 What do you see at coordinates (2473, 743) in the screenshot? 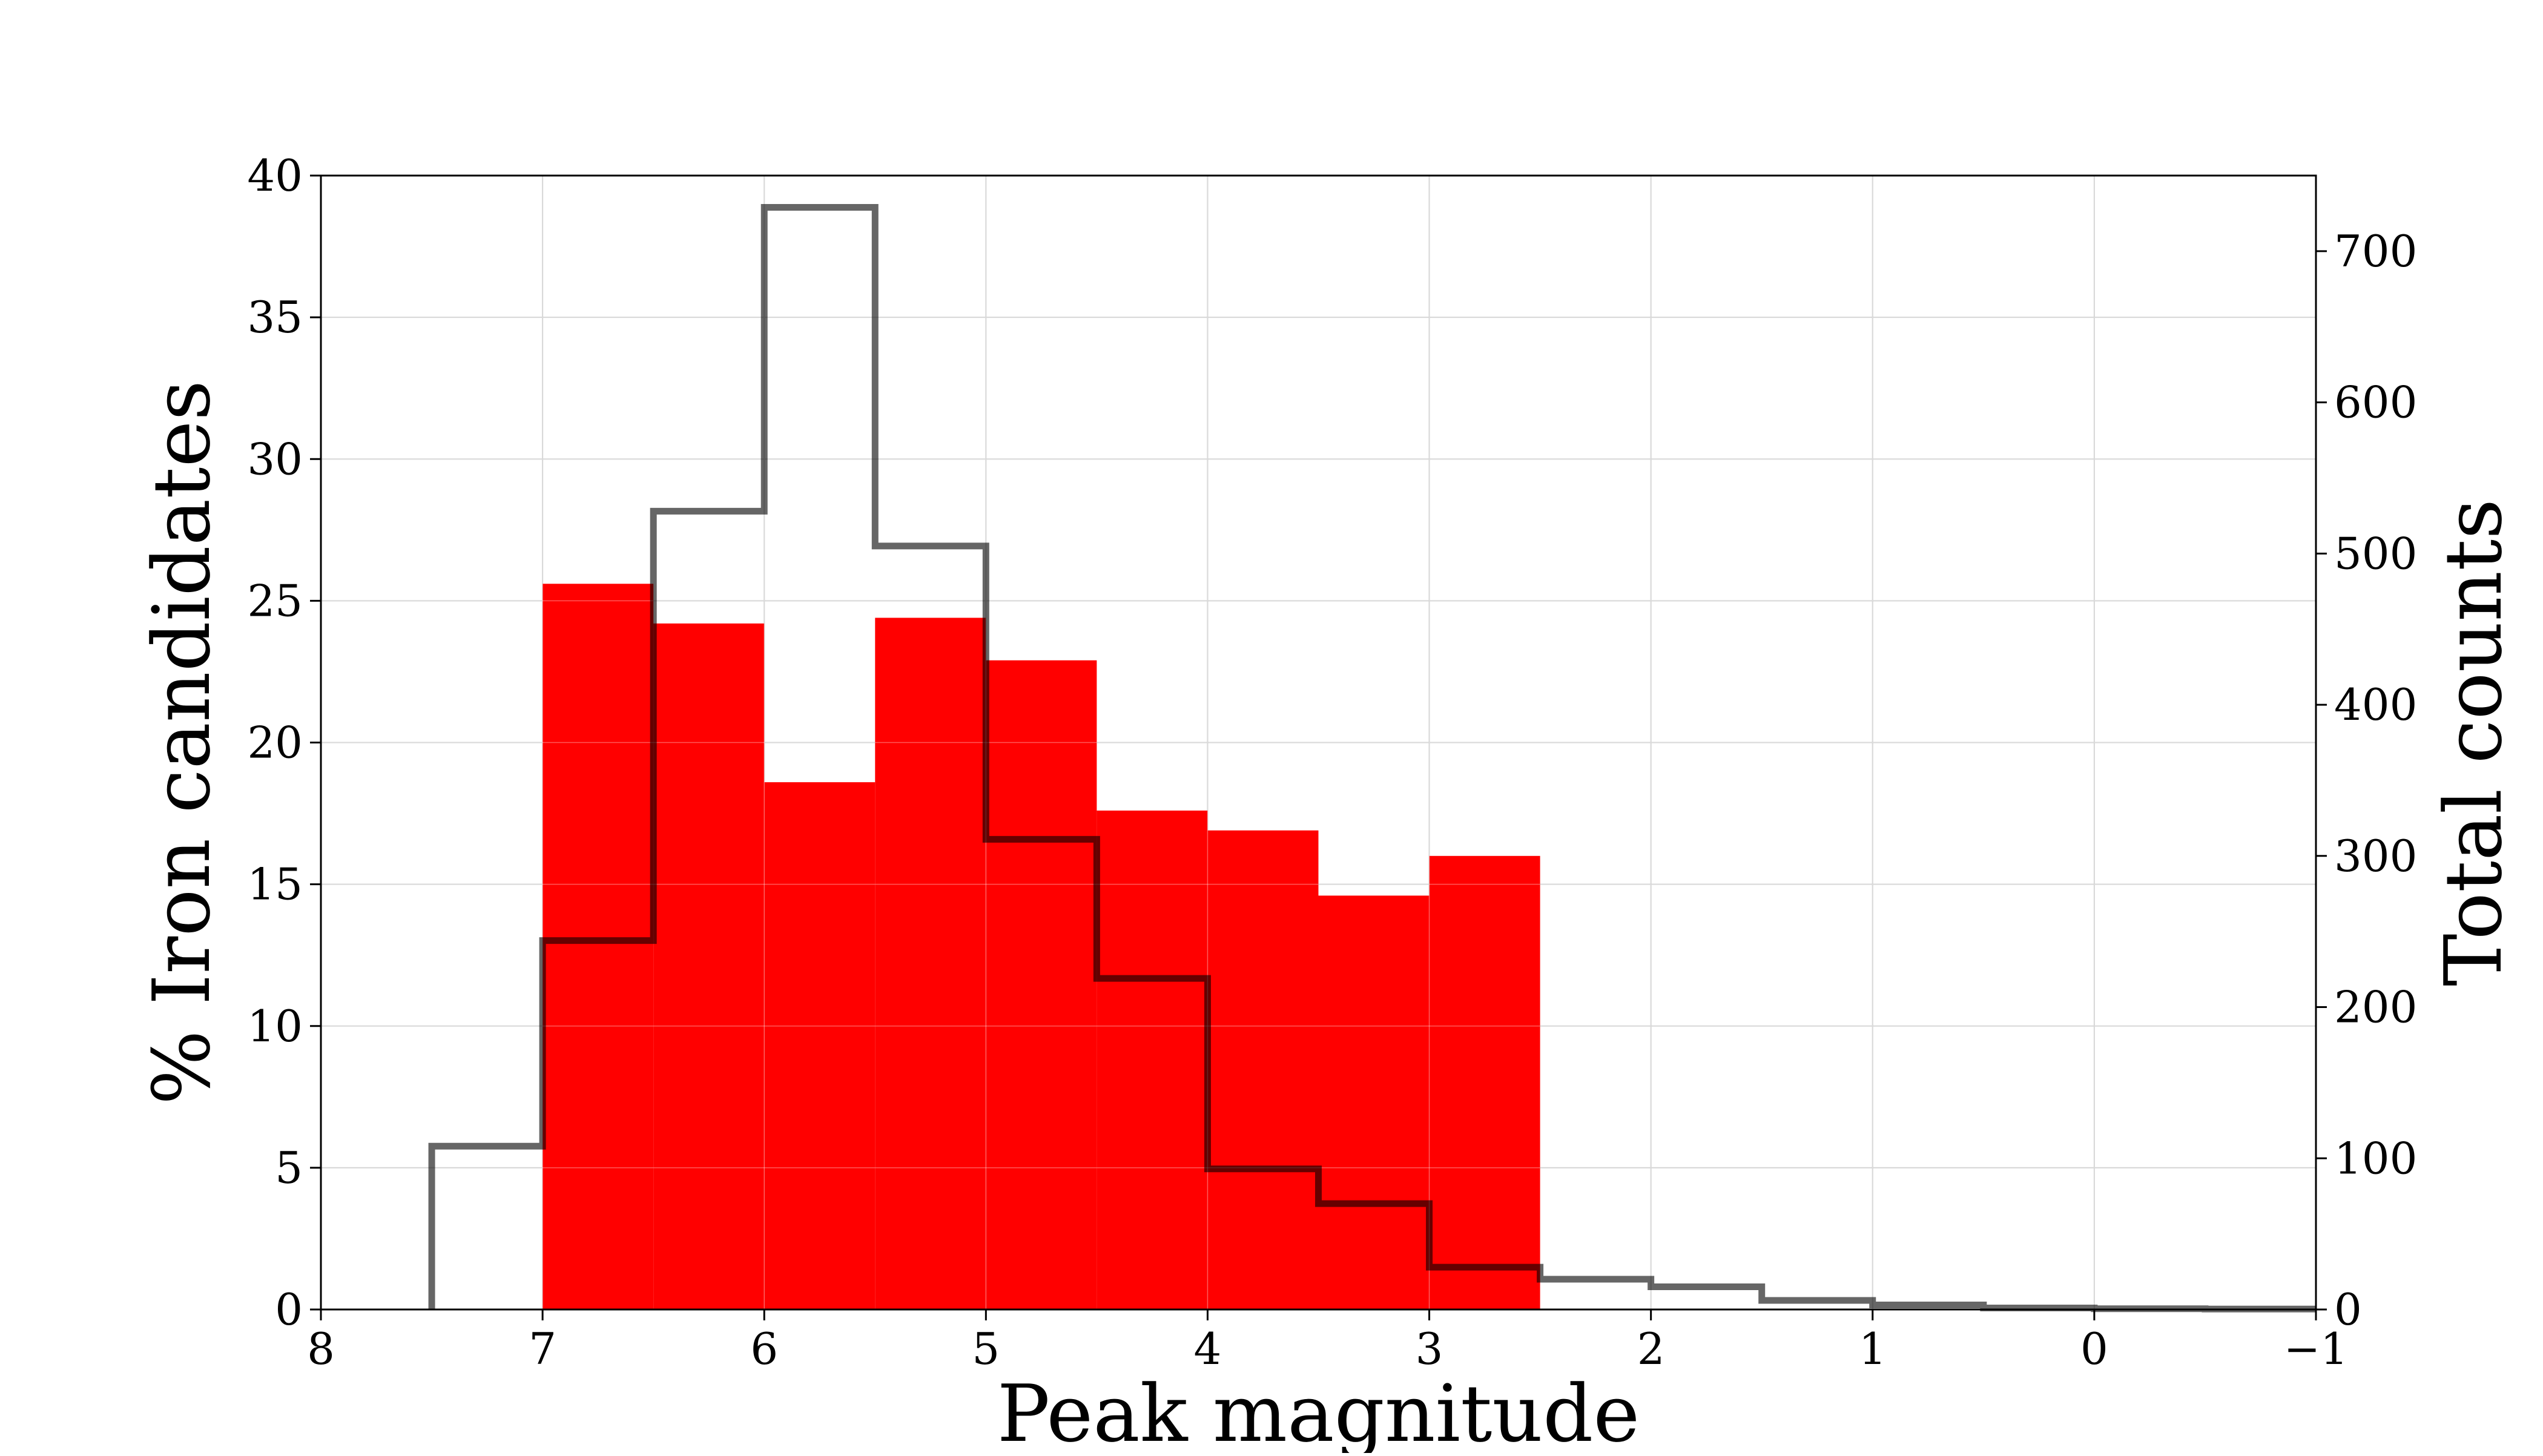
I see `y-right-axis-title: Total counts` at bounding box center [2473, 743].